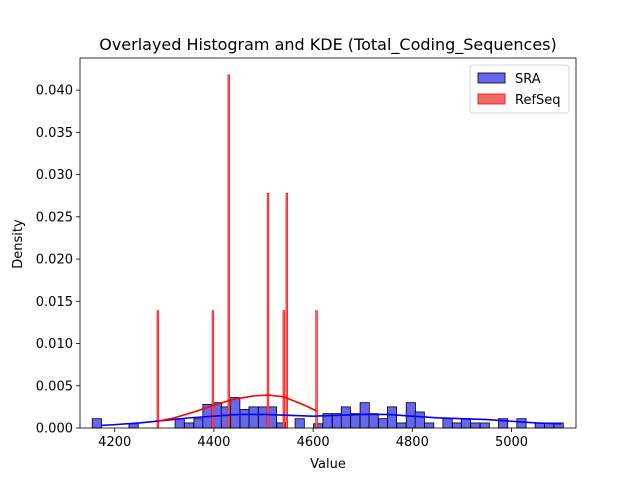 The height and width of the screenshot is (480, 640). I want to click on kde-line-refseq, so click(237, 408).